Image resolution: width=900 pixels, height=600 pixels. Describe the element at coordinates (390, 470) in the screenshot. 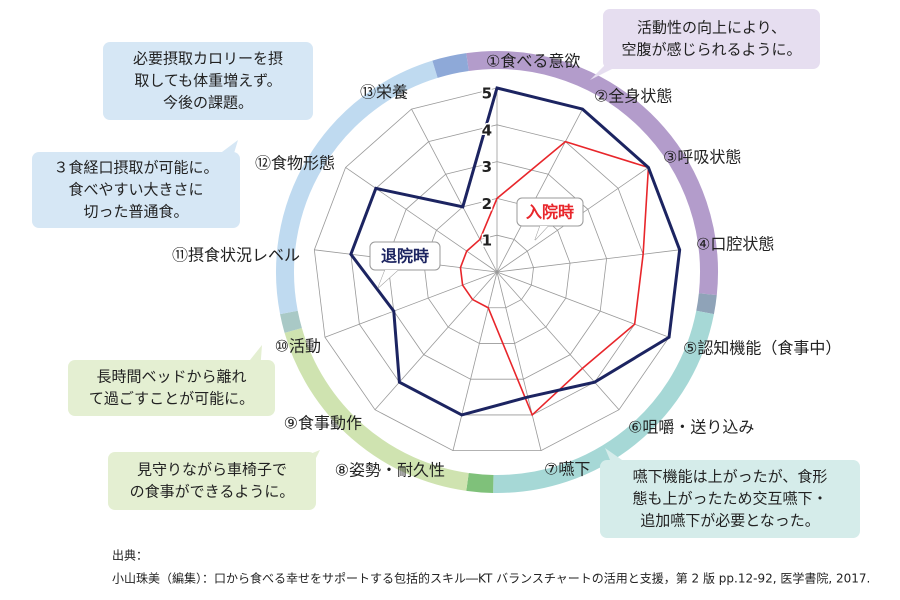

I see `axis-label: ⑧姿勢・耐久性` at that location.